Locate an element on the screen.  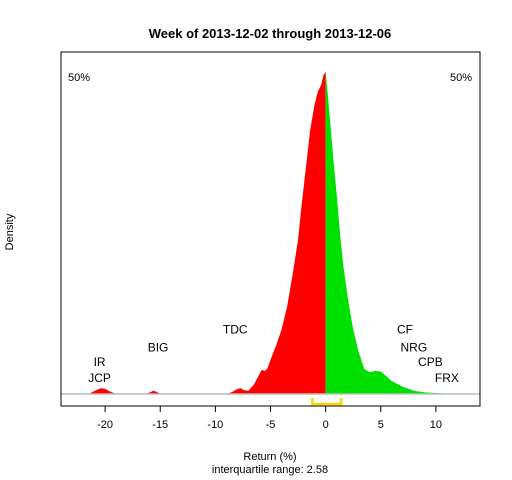
x-axis: -20 -15 -10 -5 0 5 10 is located at coordinates (269, 418).